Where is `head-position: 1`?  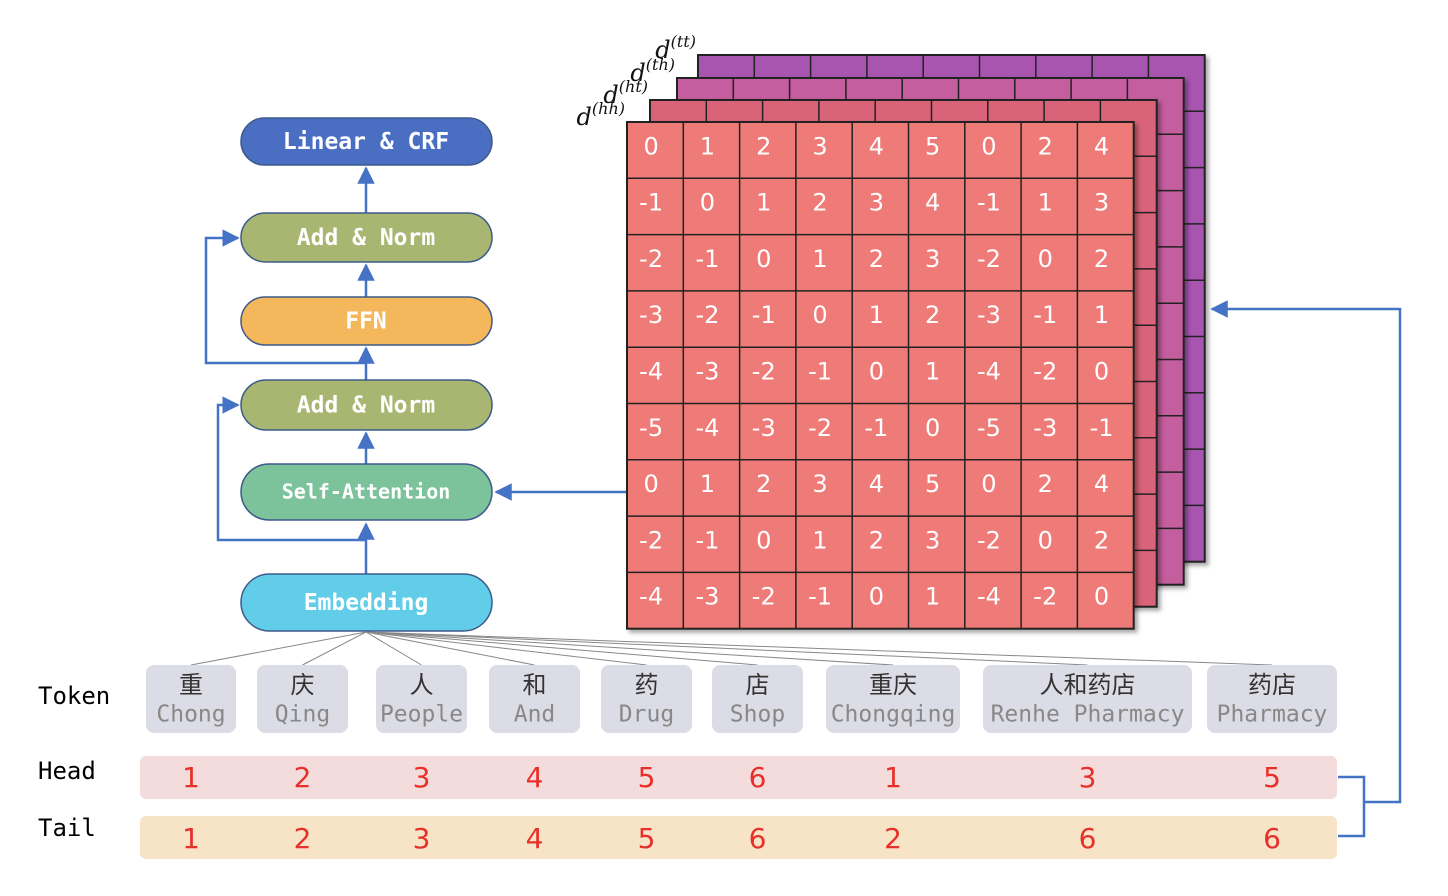 head-position: 1 is located at coordinates (893, 777).